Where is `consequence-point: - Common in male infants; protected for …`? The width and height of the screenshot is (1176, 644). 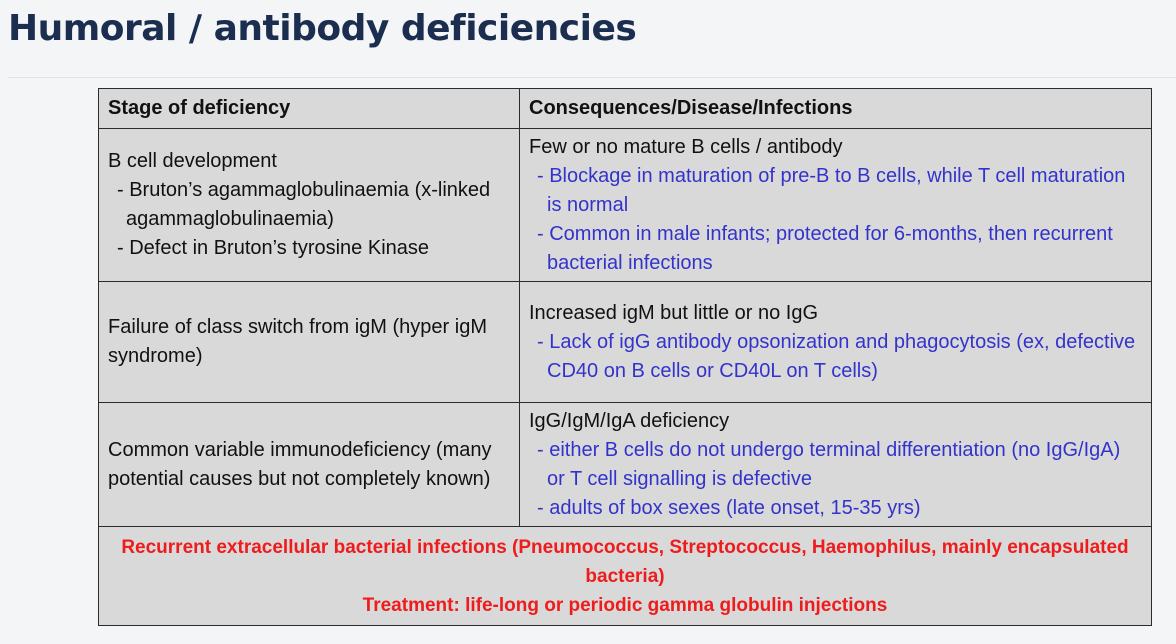
consequence-point: - Common in male infants; protected for … is located at coordinates (825, 248).